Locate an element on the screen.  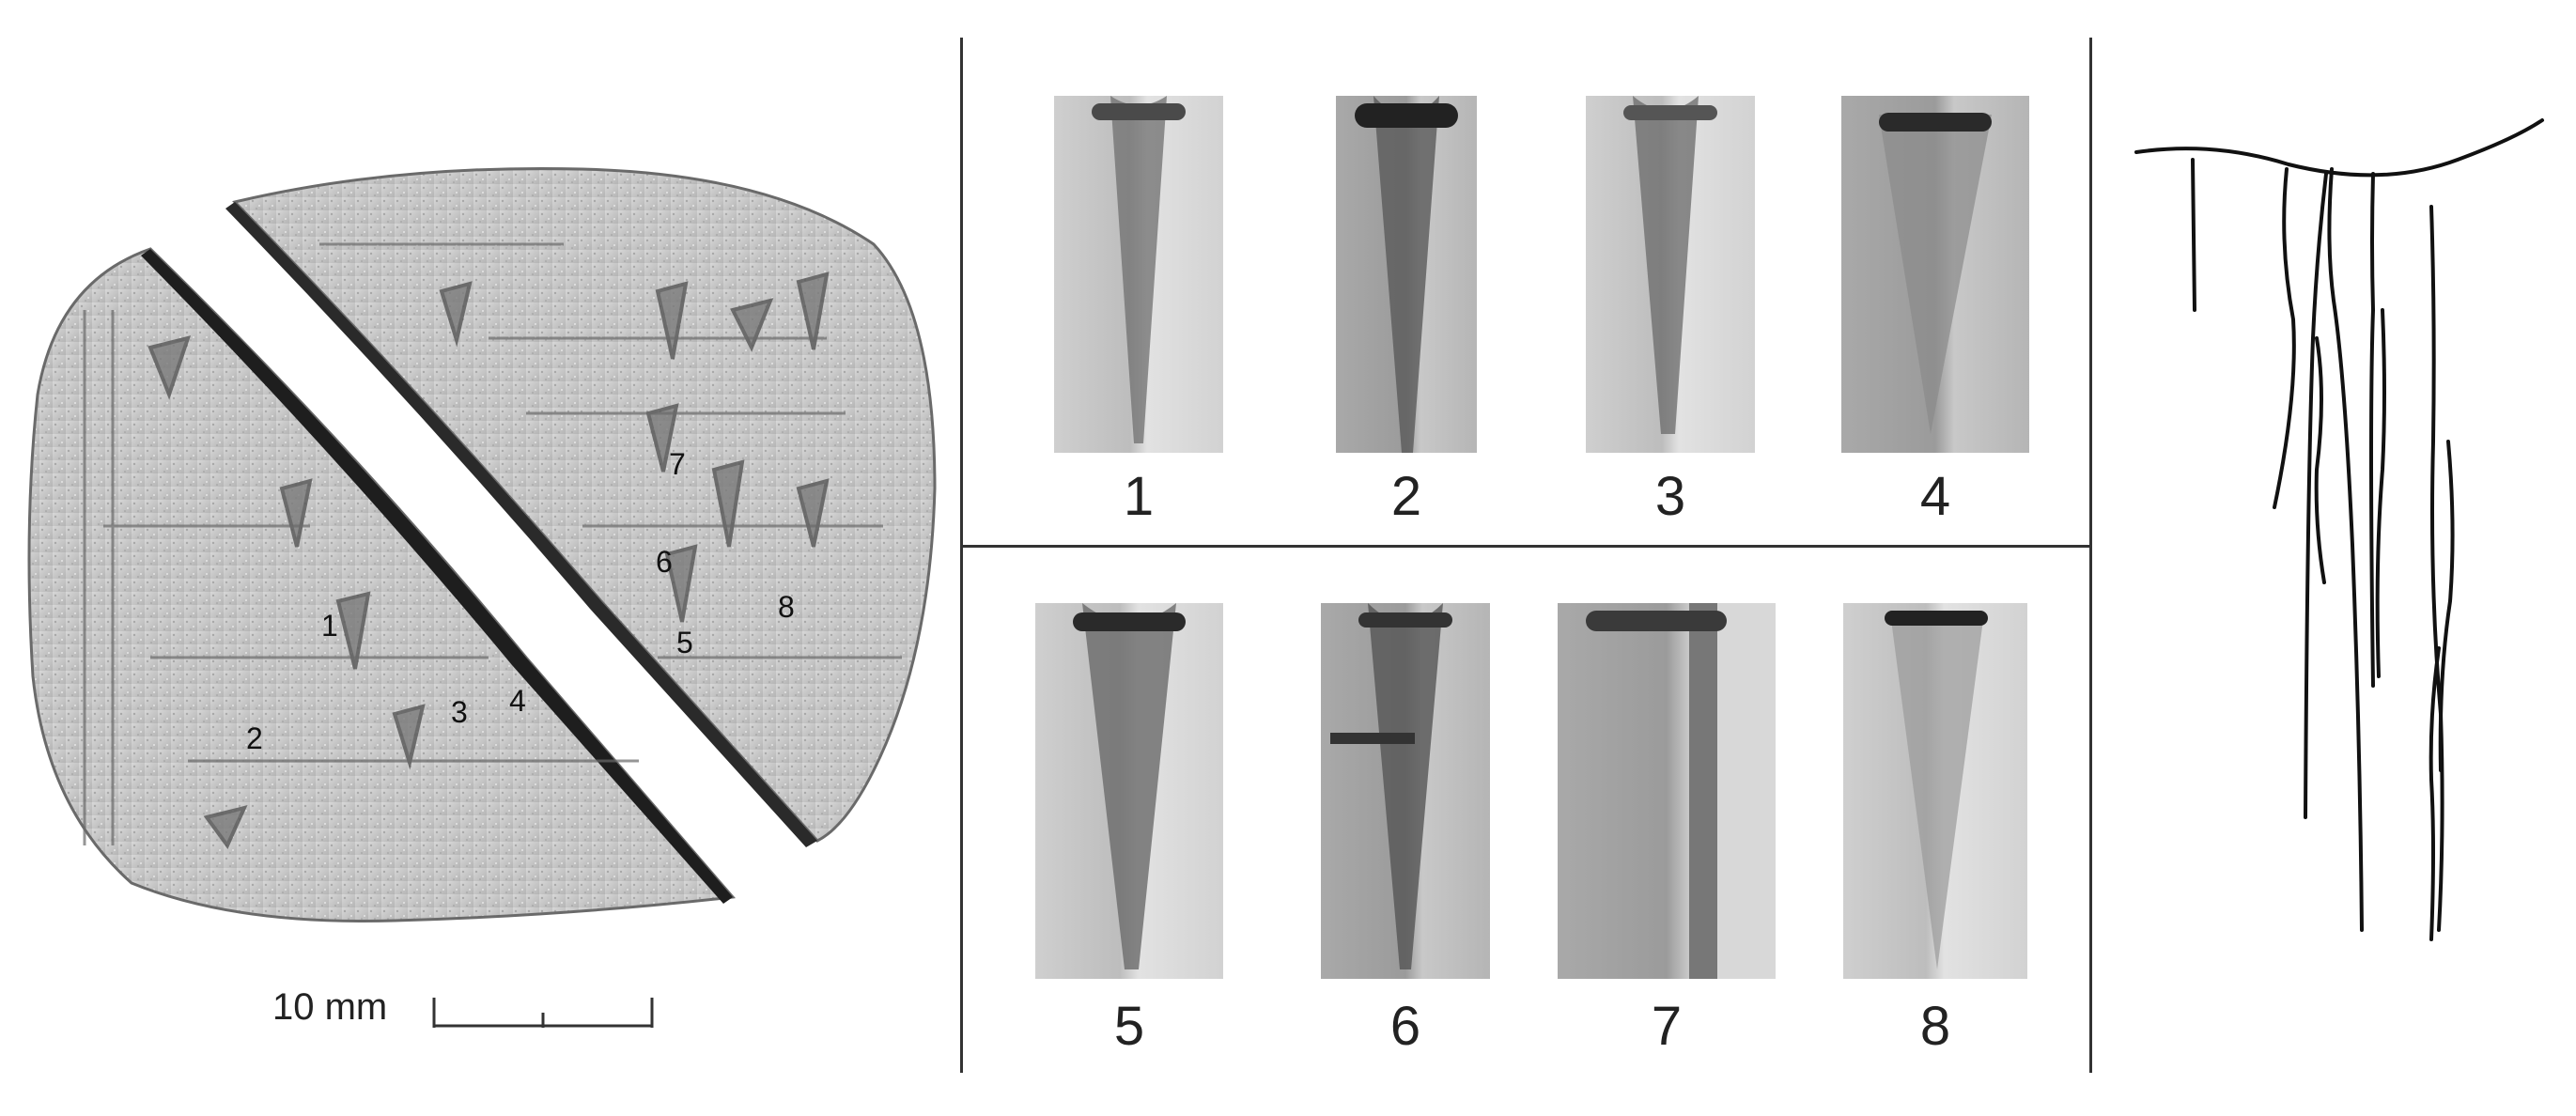
stylus-line-drawing is located at coordinates (2339, 529).